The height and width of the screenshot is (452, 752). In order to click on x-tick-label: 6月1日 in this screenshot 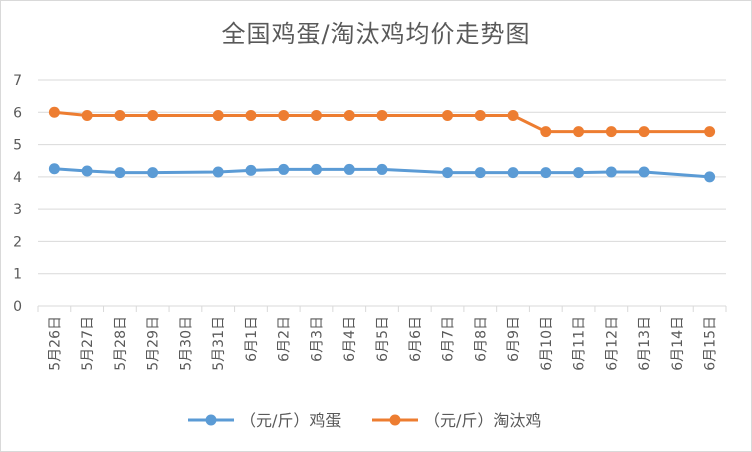, I will do `click(252, 339)`.